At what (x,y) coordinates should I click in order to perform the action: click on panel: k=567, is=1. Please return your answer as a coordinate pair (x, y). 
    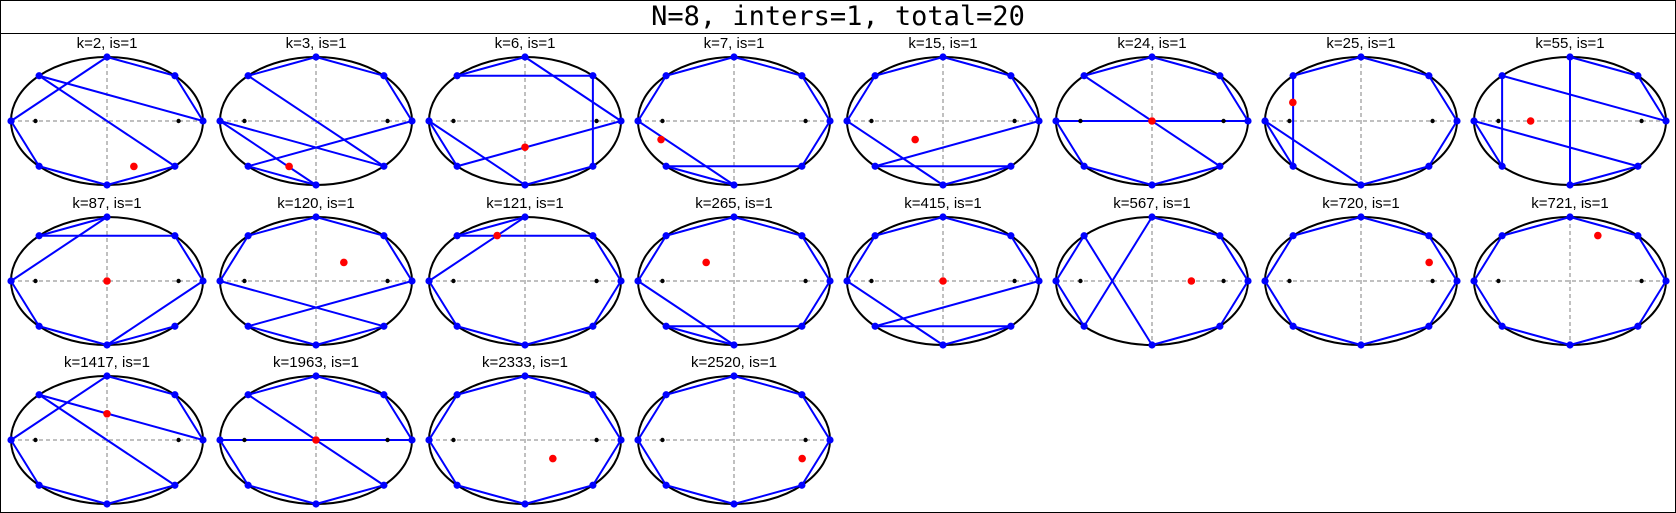
    Looking at the image, I should click on (1152, 272).